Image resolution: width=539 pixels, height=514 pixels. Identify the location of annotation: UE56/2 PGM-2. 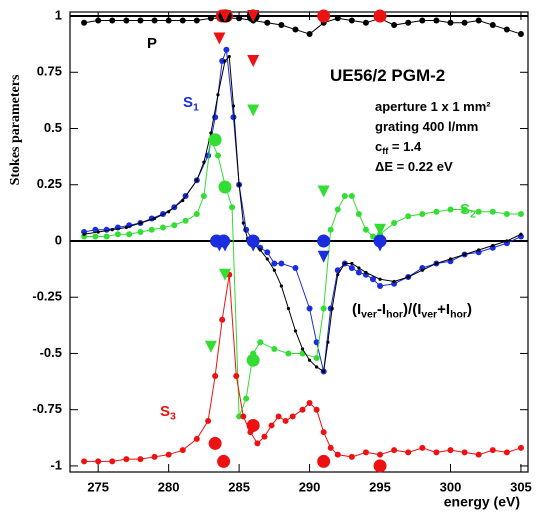
(387, 75).